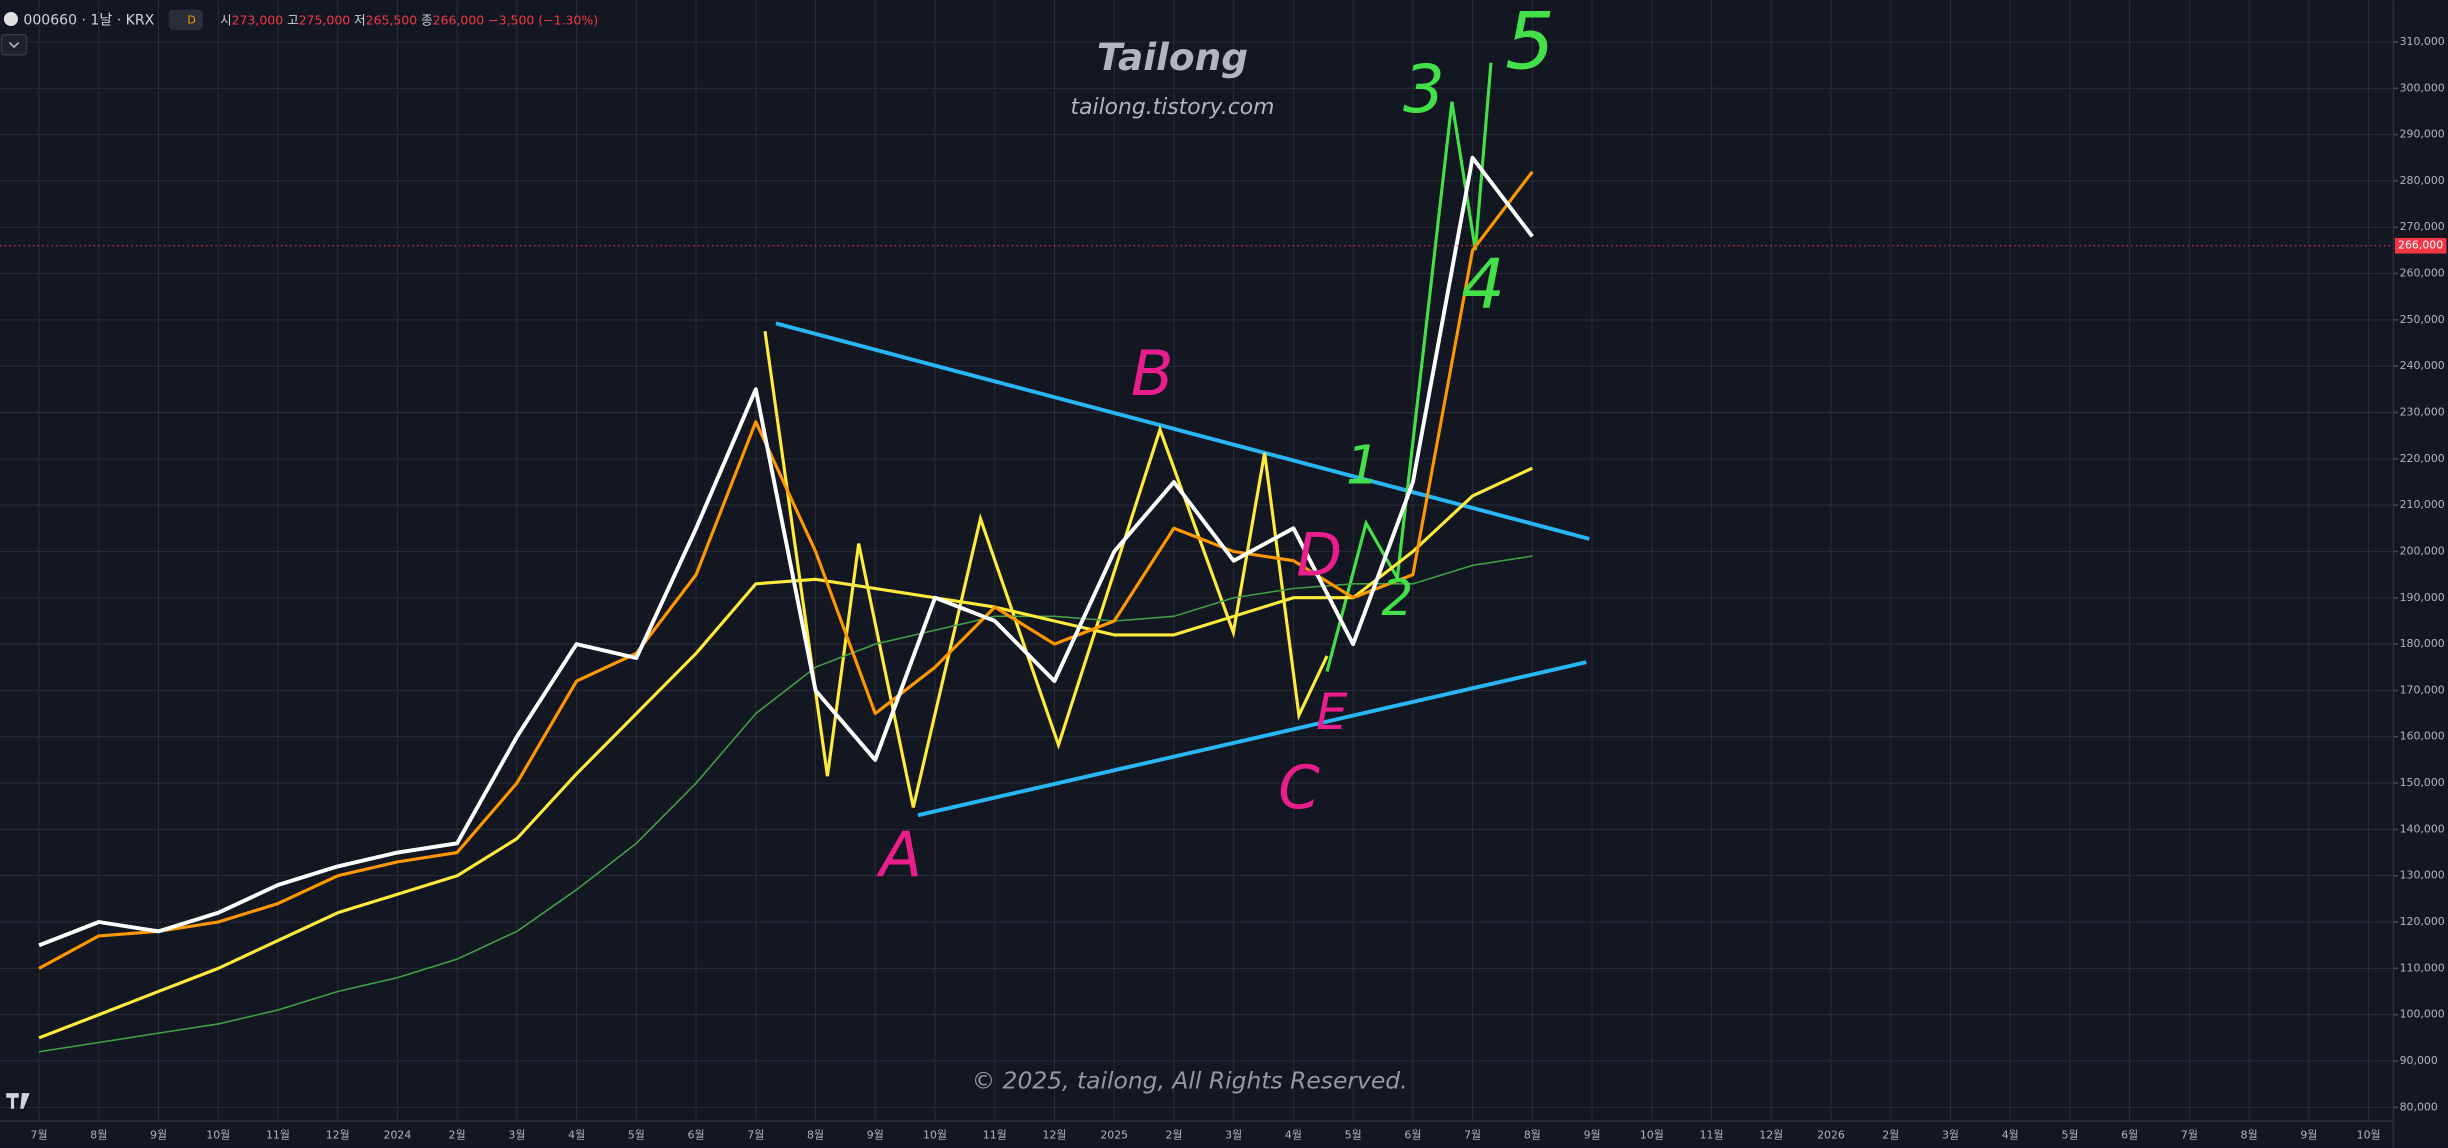  I want to click on y-tick-label: 80,000, so click(2419, 1106).